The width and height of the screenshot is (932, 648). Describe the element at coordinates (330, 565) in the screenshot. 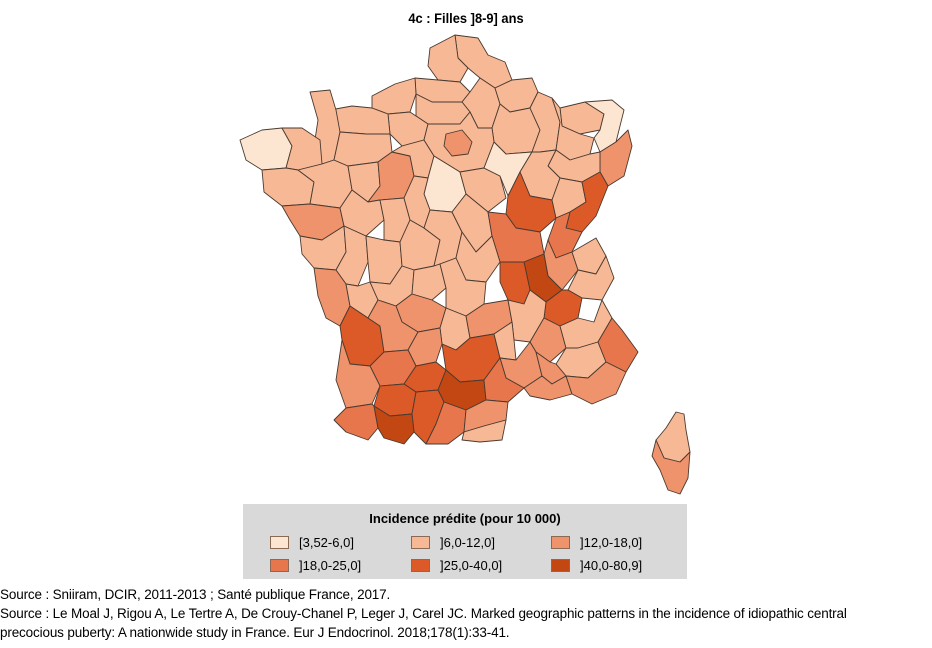

I see `legend-label: ]18,0-25,0]` at that location.